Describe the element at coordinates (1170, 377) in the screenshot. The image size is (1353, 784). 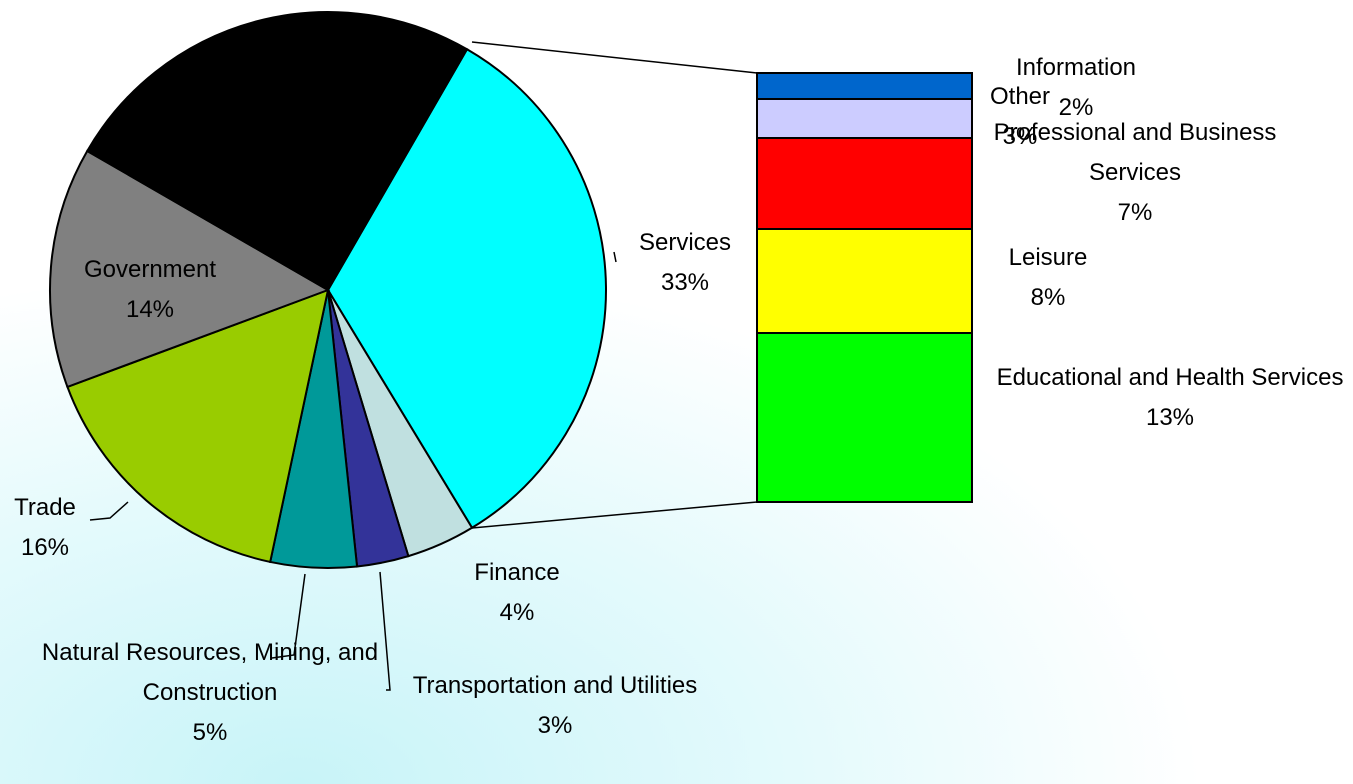
I see `category-label: Educational and Health Services` at that location.